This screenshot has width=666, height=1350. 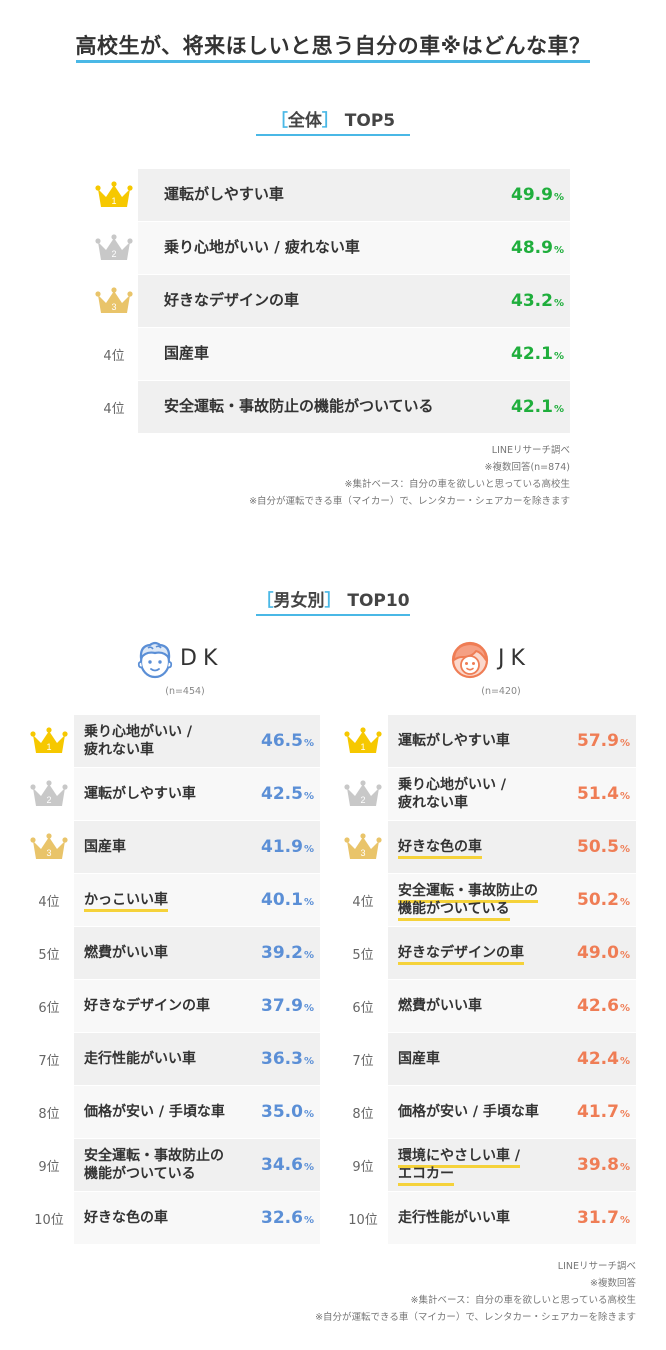 What do you see at coordinates (461, 954) in the screenshot?
I see `jk-label: 好きなデザインの車` at bounding box center [461, 954].